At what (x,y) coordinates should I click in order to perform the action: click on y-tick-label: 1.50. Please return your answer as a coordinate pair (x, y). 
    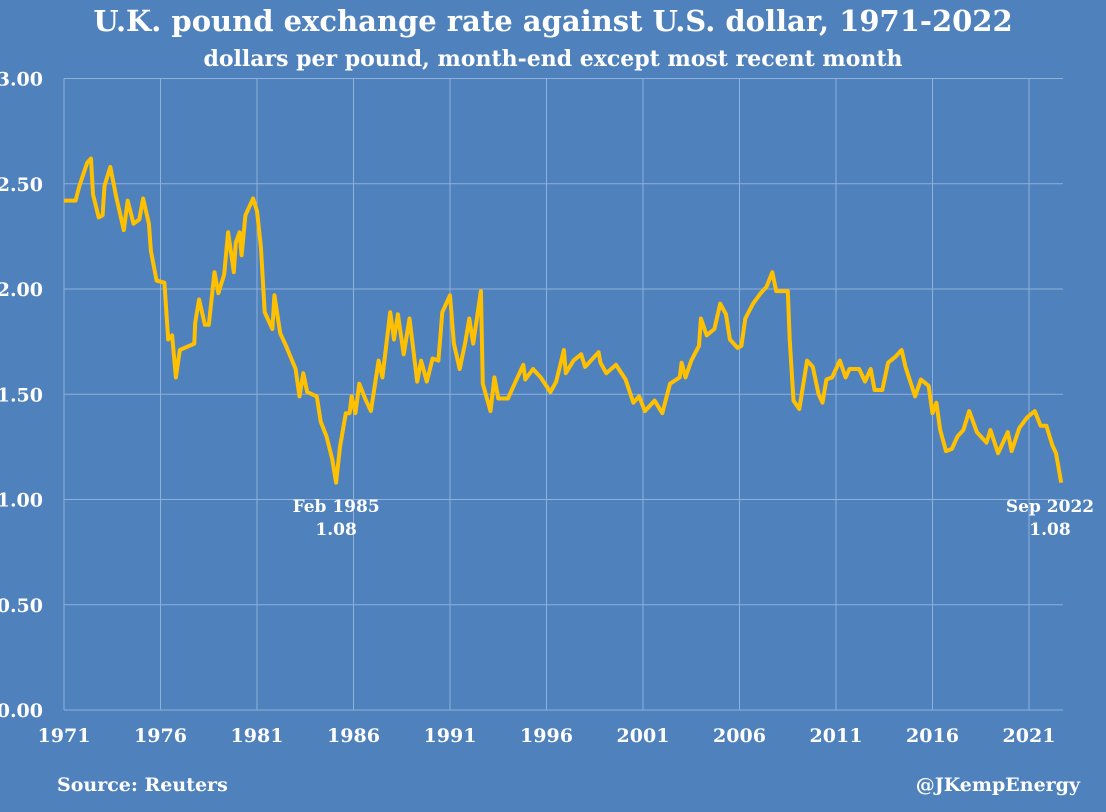
    Looking at the image, I should click on (21, 395).